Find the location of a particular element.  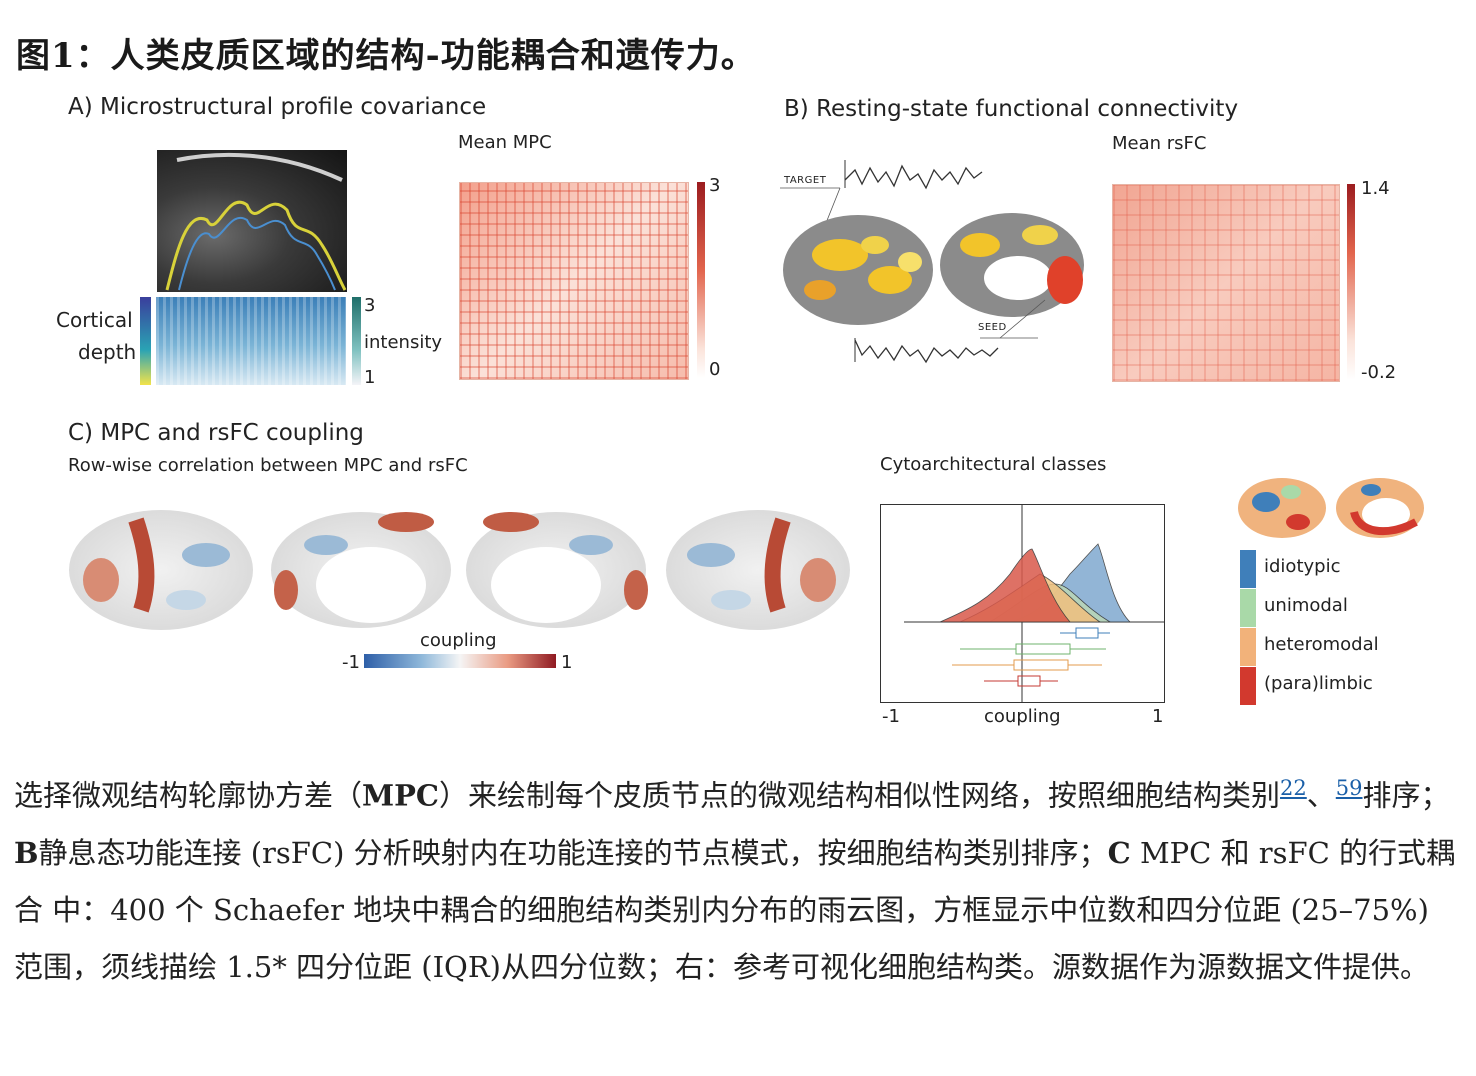

legend-label: unimodal is located at coordinates (1306, 605).